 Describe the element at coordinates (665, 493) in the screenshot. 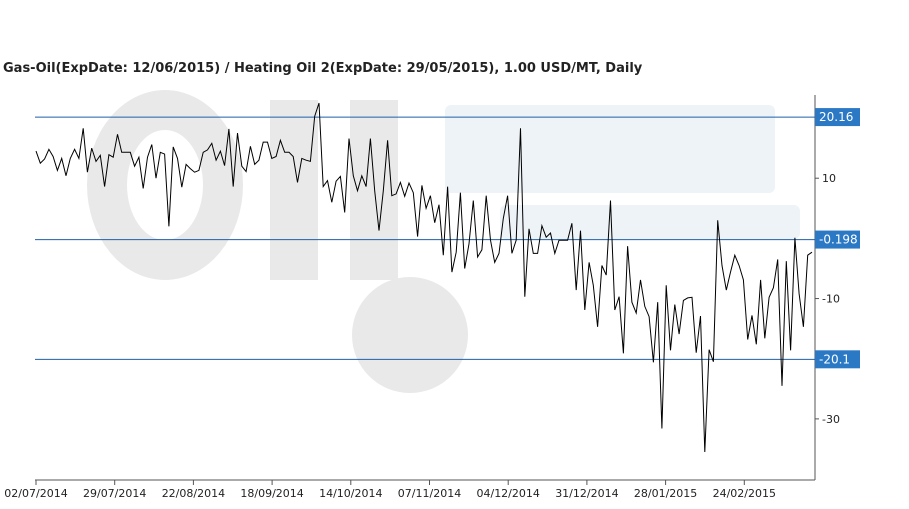

I see `x-tick-label: 28/01/2015` at that location.